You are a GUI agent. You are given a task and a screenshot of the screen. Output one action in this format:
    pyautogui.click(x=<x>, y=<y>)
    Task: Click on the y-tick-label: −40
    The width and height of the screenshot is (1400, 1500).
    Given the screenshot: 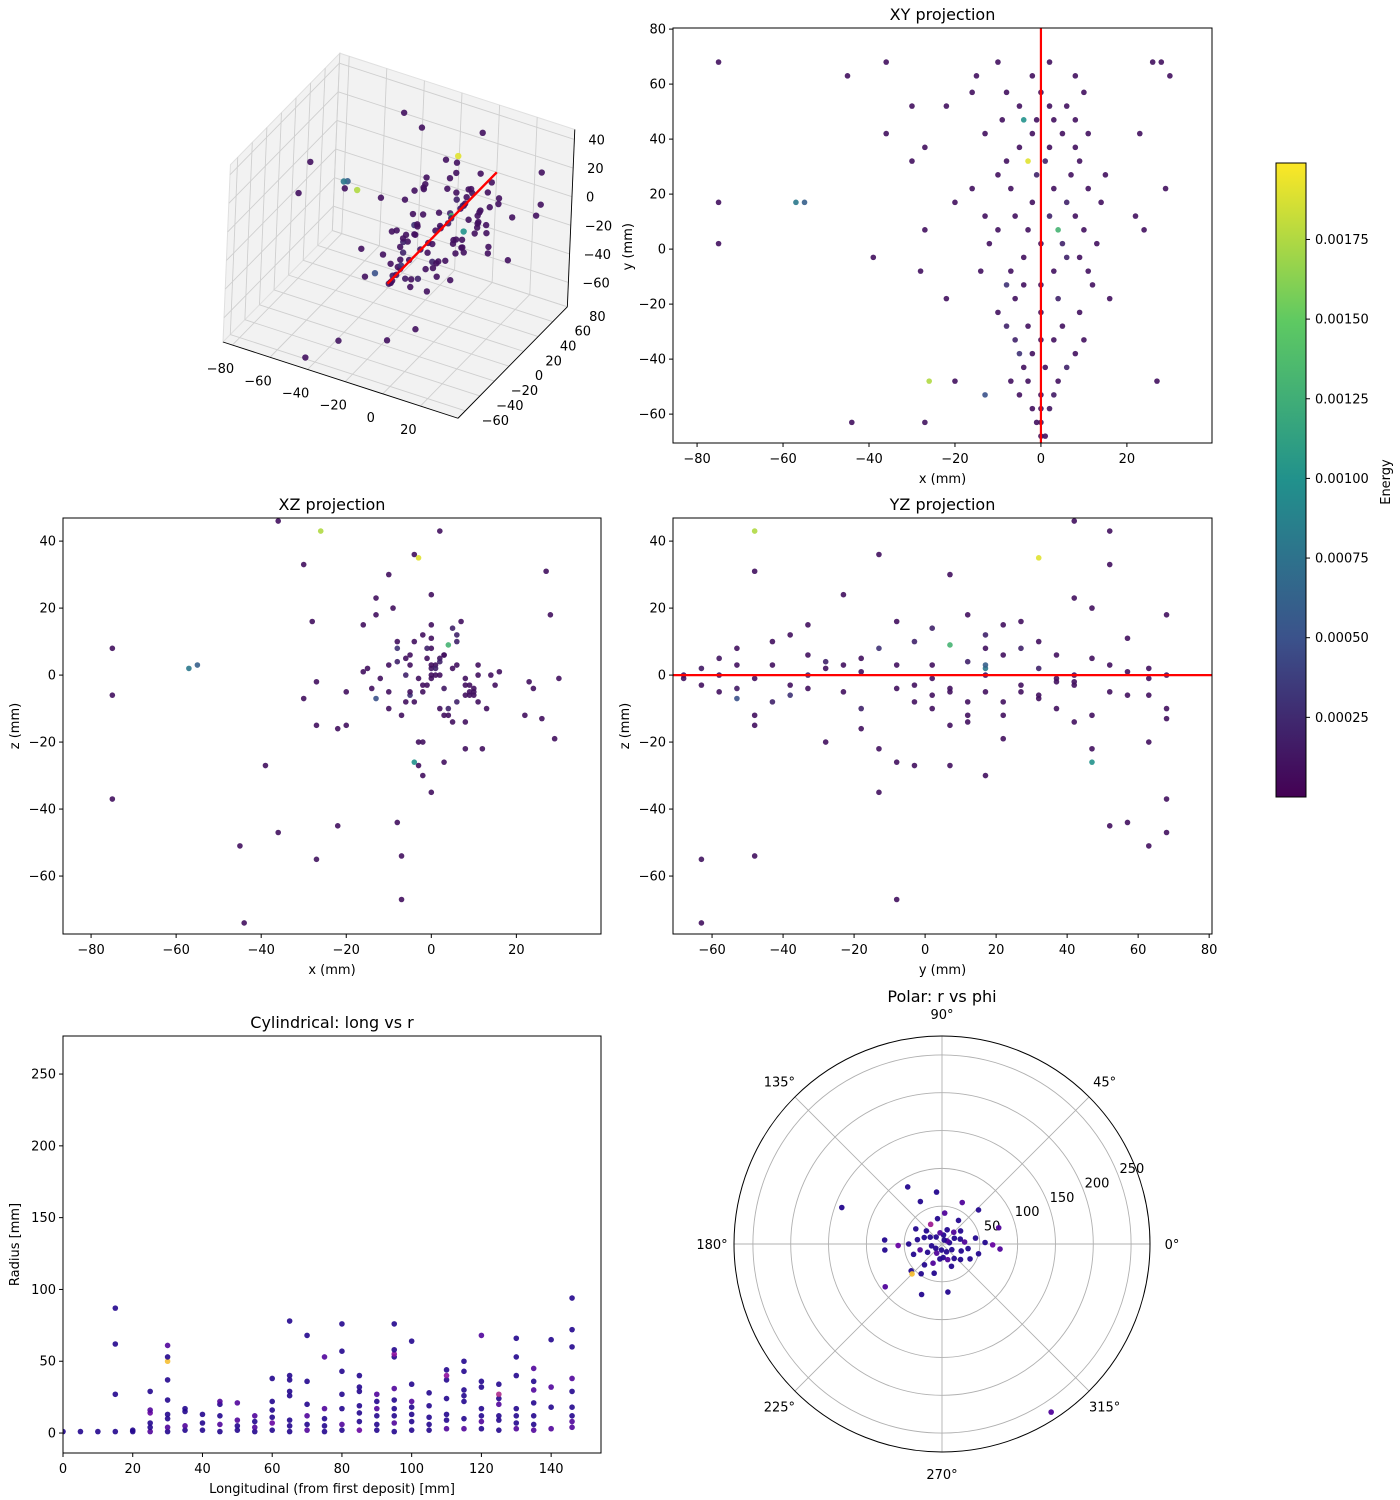 What is the action you would take?
    pyautogui.click(x=652, y=360)
    